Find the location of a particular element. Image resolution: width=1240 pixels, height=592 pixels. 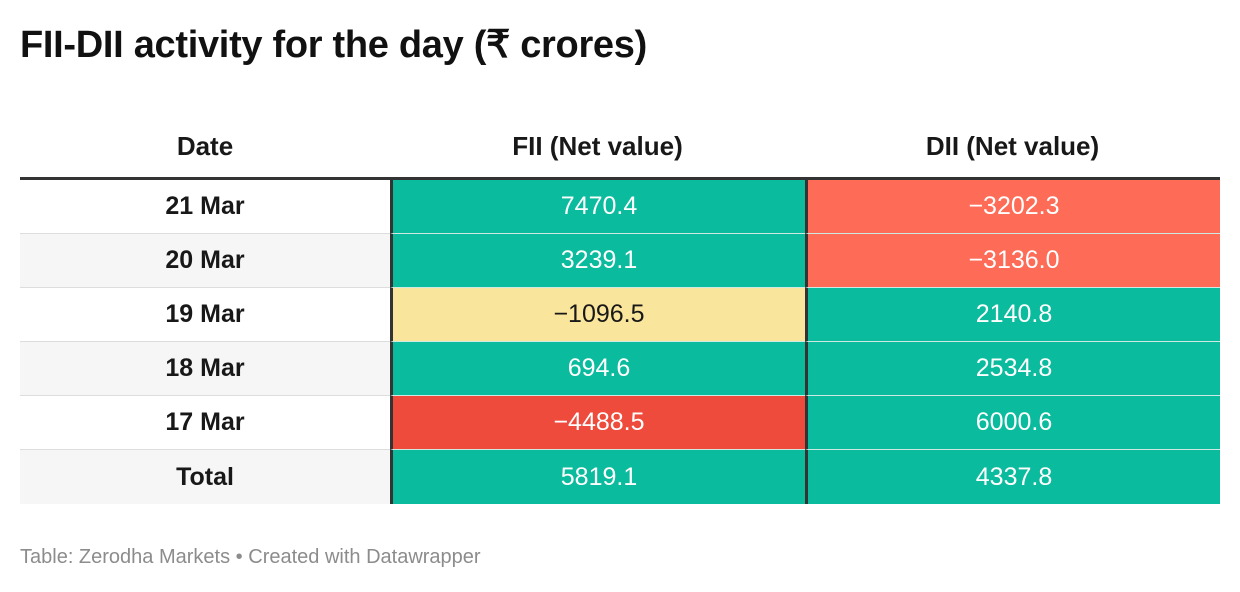

footer-credit: Created with Datawrapper is located at coordinates (364, 557).